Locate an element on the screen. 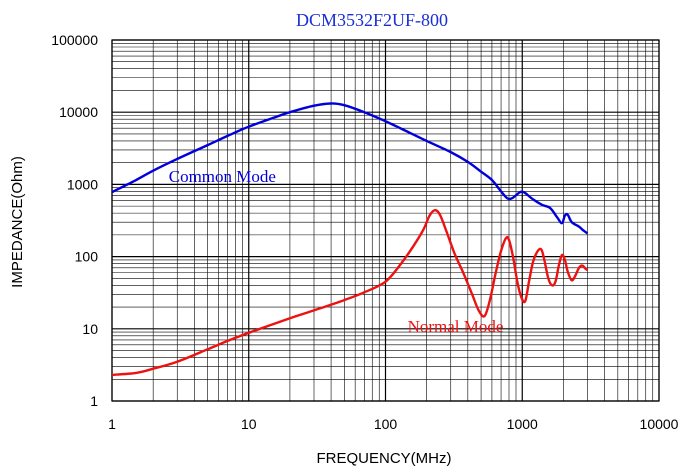  y-tick-label: 1 is located at coordinates (94, 401).